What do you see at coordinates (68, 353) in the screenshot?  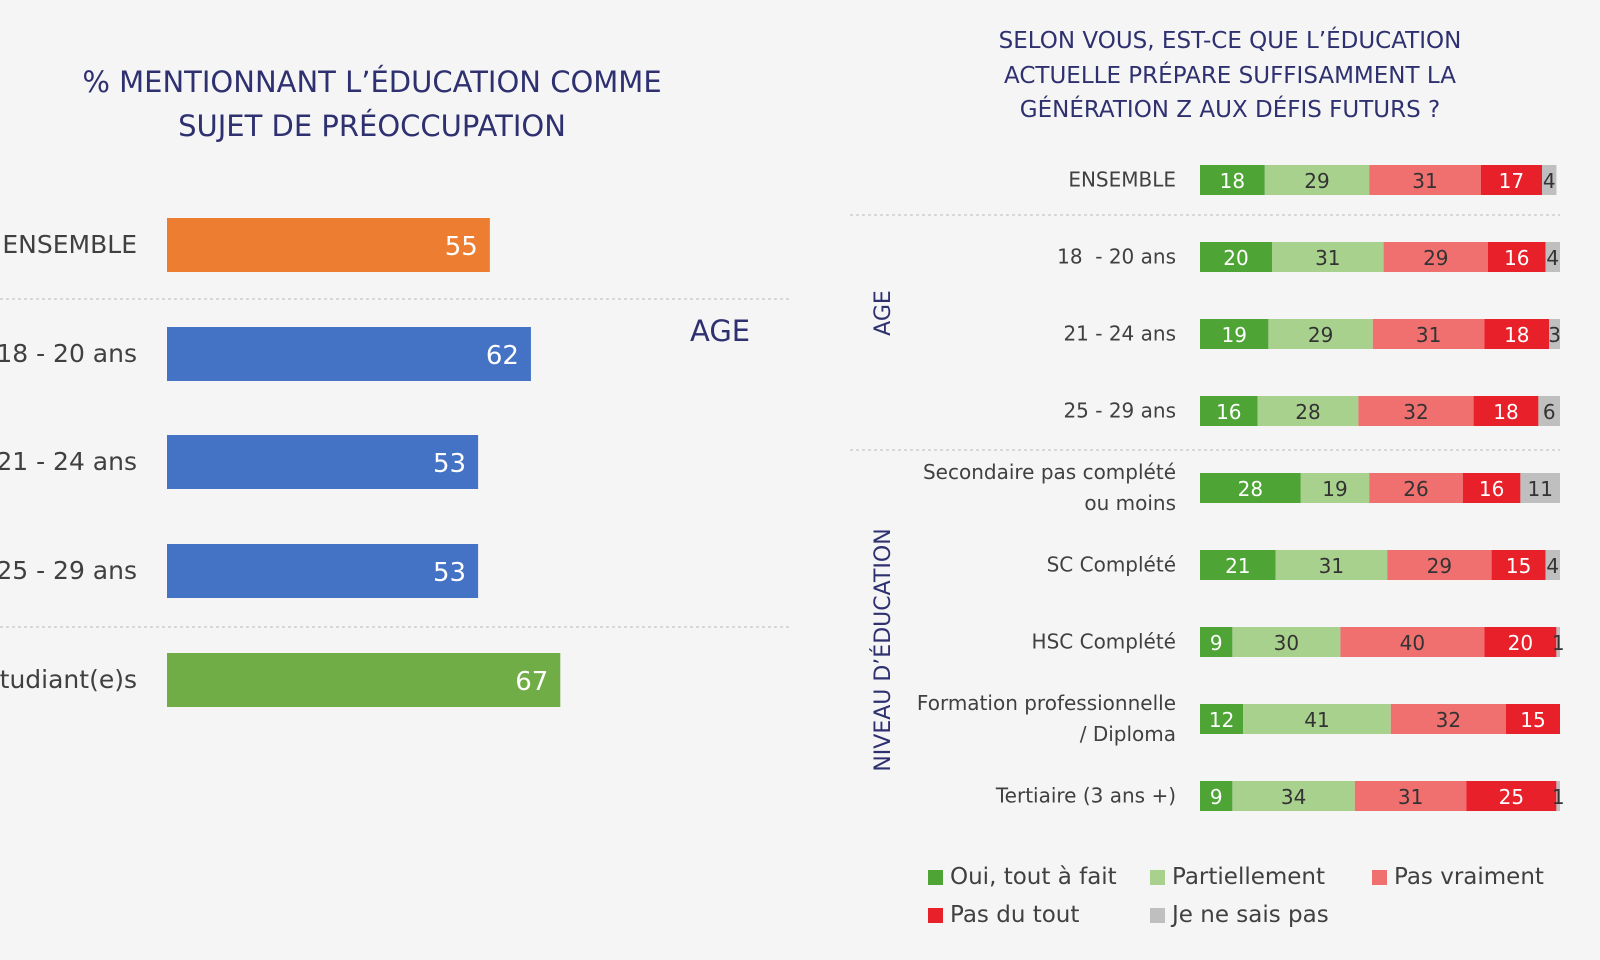 I see `category-label: 18 - 20 ans` at bounding box center [68, 353].